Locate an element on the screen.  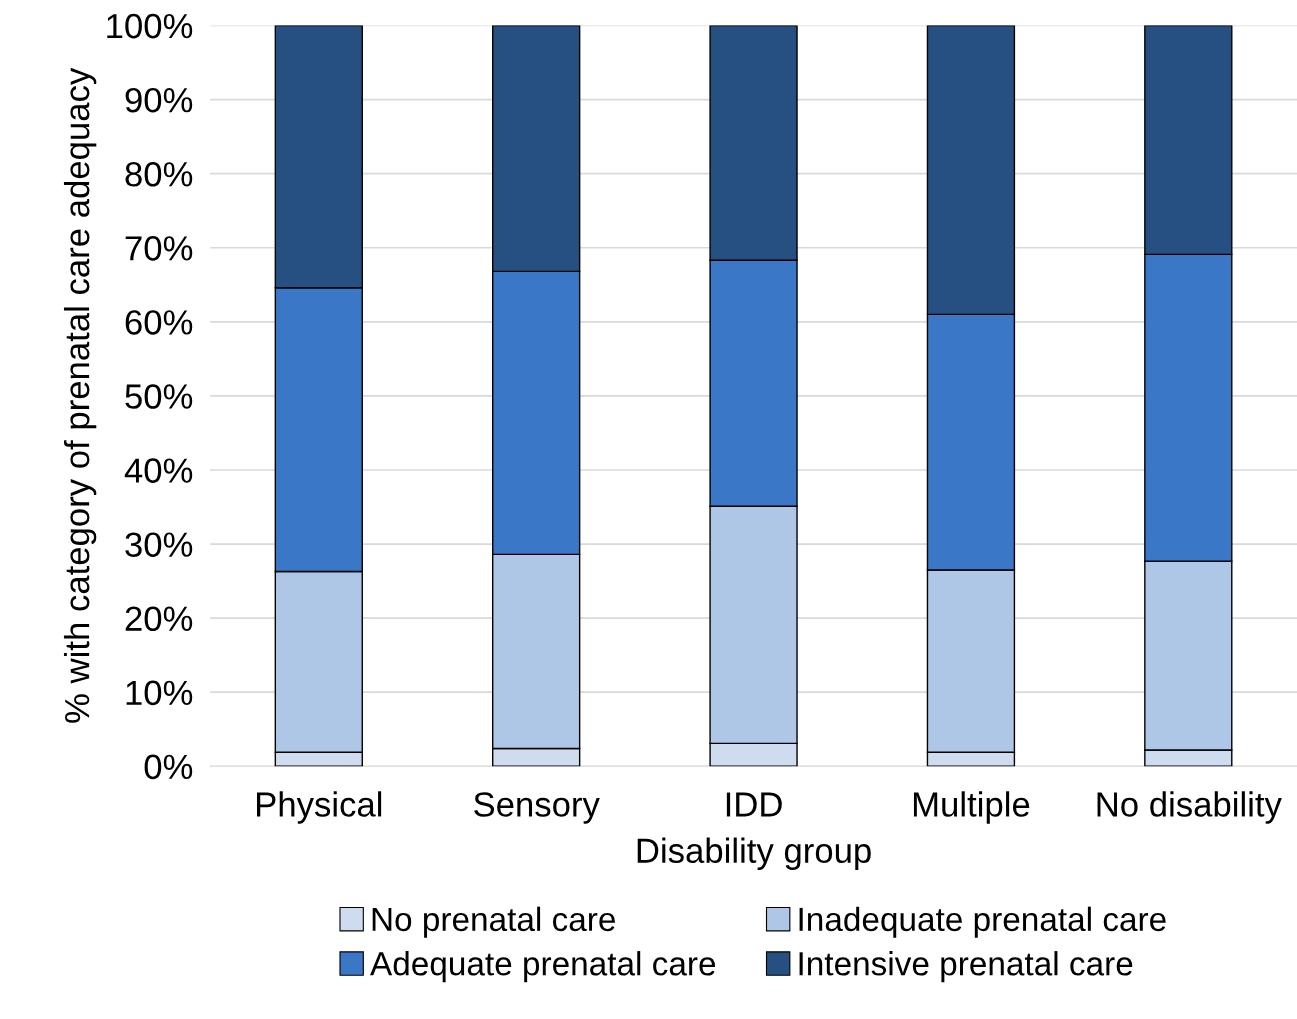
y-tick-label: 80% is located at coordinates (159, 174).